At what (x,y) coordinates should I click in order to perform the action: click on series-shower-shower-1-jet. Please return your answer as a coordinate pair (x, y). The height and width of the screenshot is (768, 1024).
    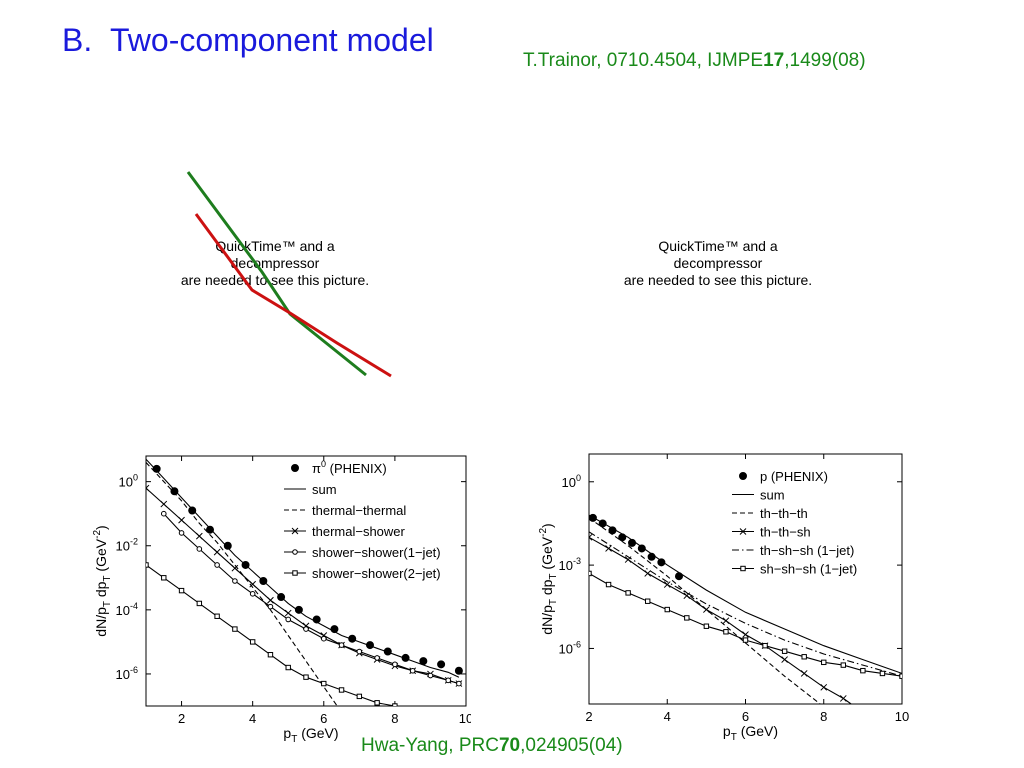
    Looking at the image, I should click on (311, 598).